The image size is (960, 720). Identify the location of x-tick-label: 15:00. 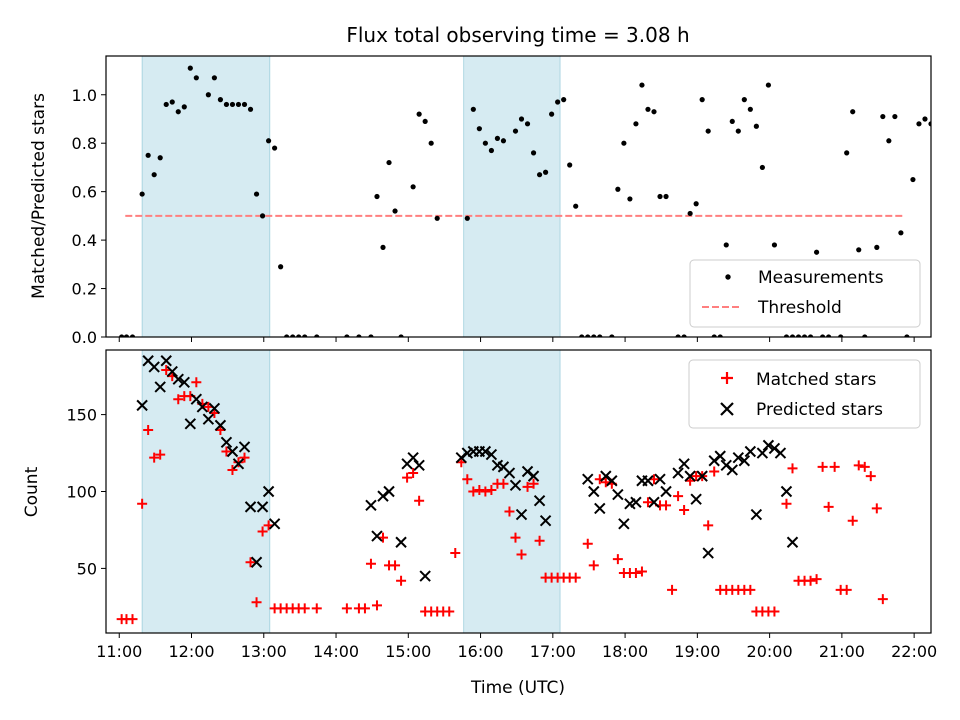
(408, 651).